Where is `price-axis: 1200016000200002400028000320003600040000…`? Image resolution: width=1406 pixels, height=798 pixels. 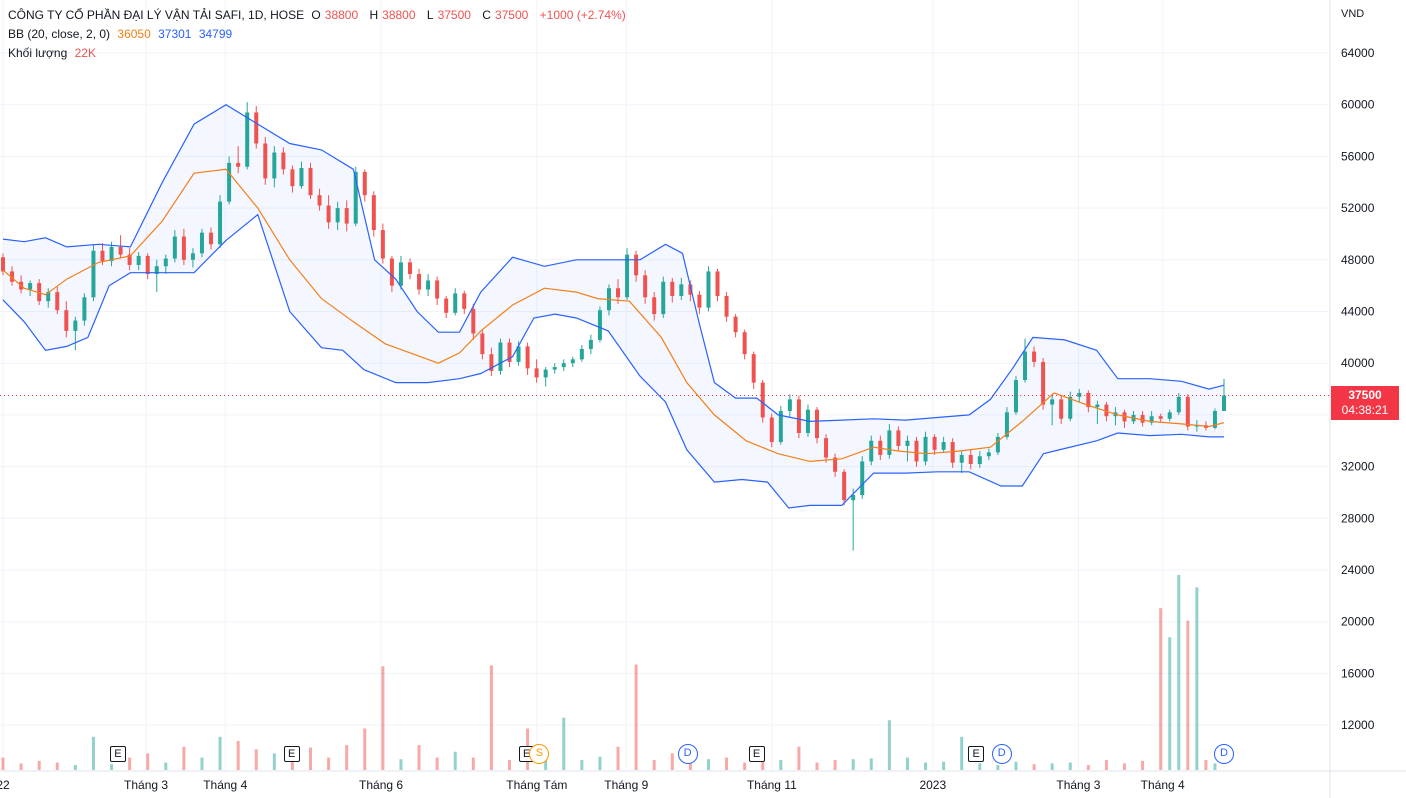
price-axis: 1200016000200002400028000320003600040000… is located at coordinates (1358, 389).